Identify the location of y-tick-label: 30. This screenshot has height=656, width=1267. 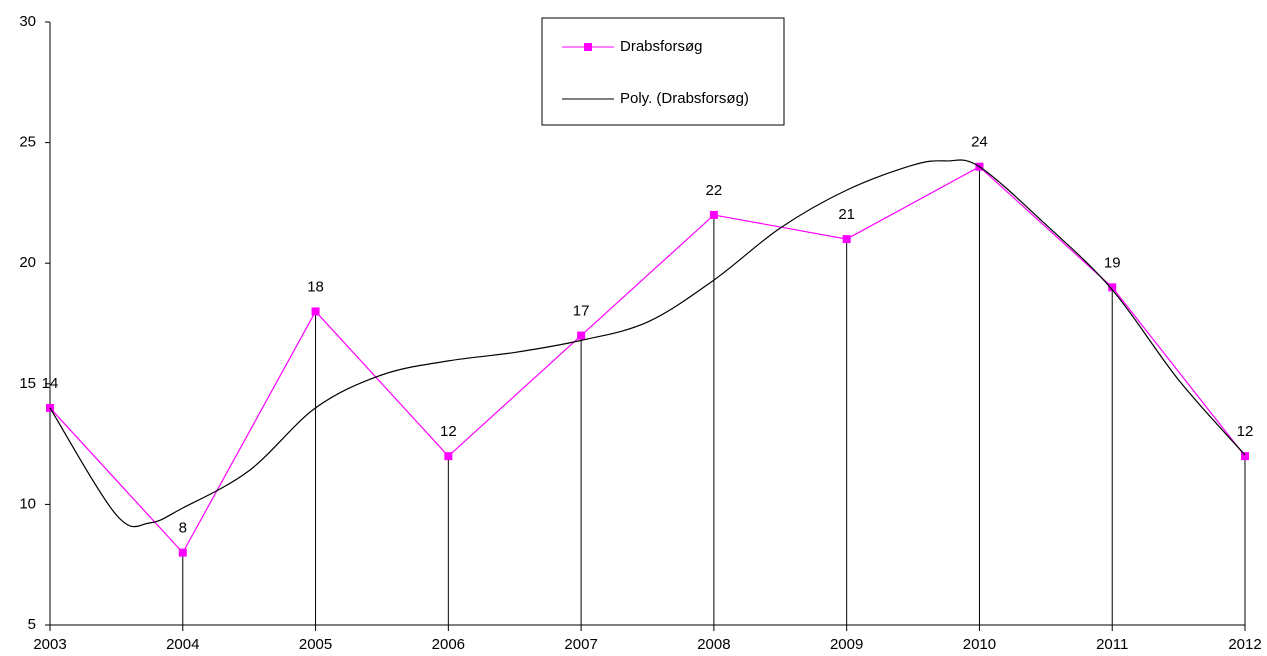
(27, 21).